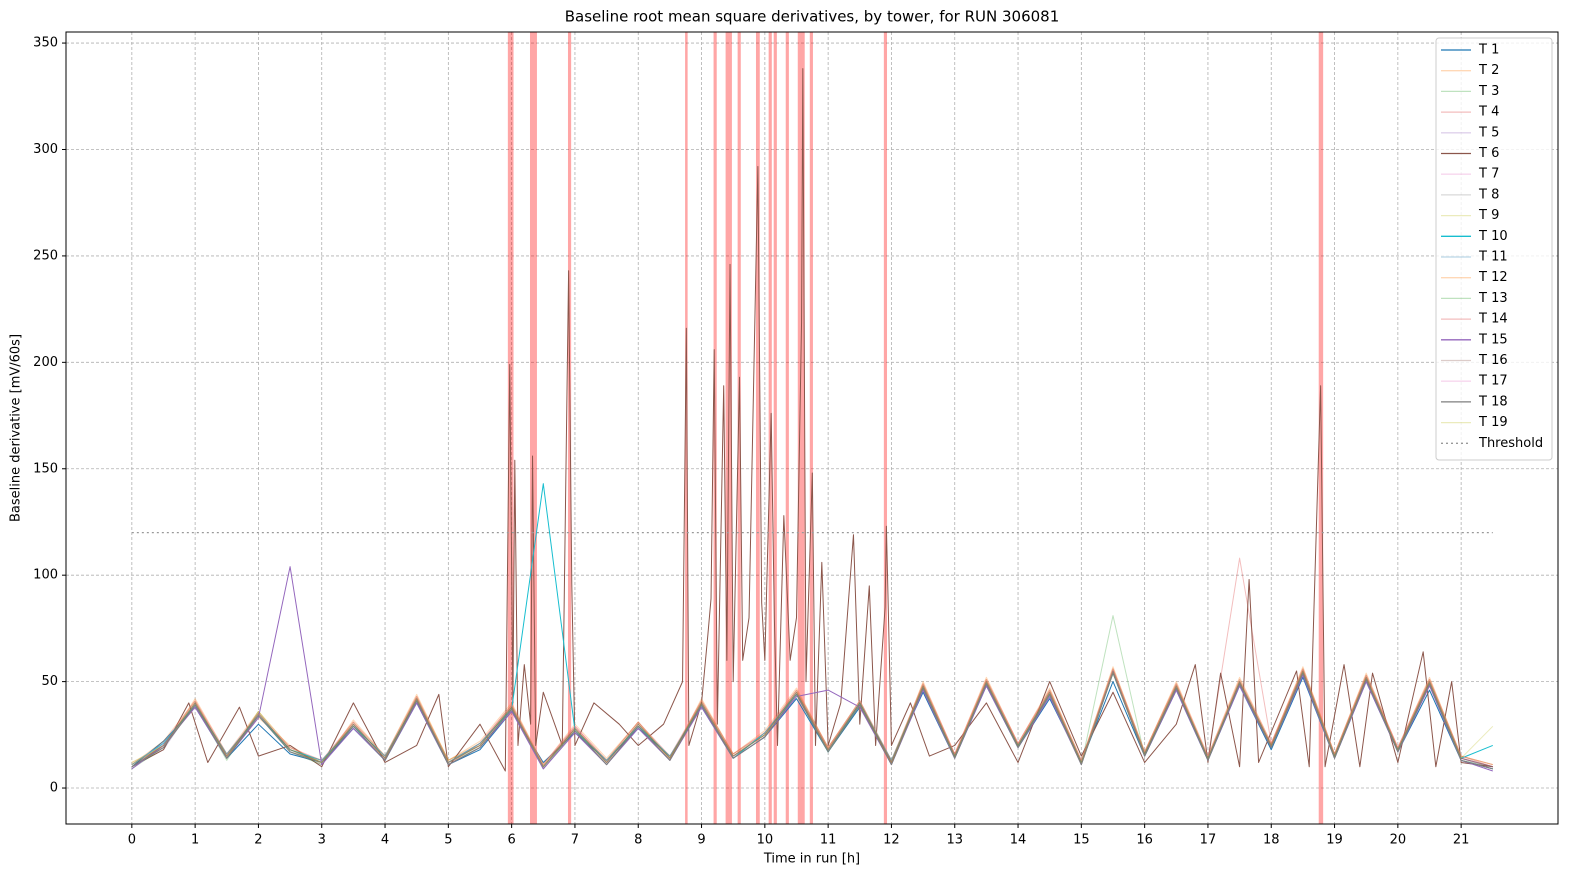 The image size is (1586, 886). I want to click on x-tick-label: 10, so click(765, 840).